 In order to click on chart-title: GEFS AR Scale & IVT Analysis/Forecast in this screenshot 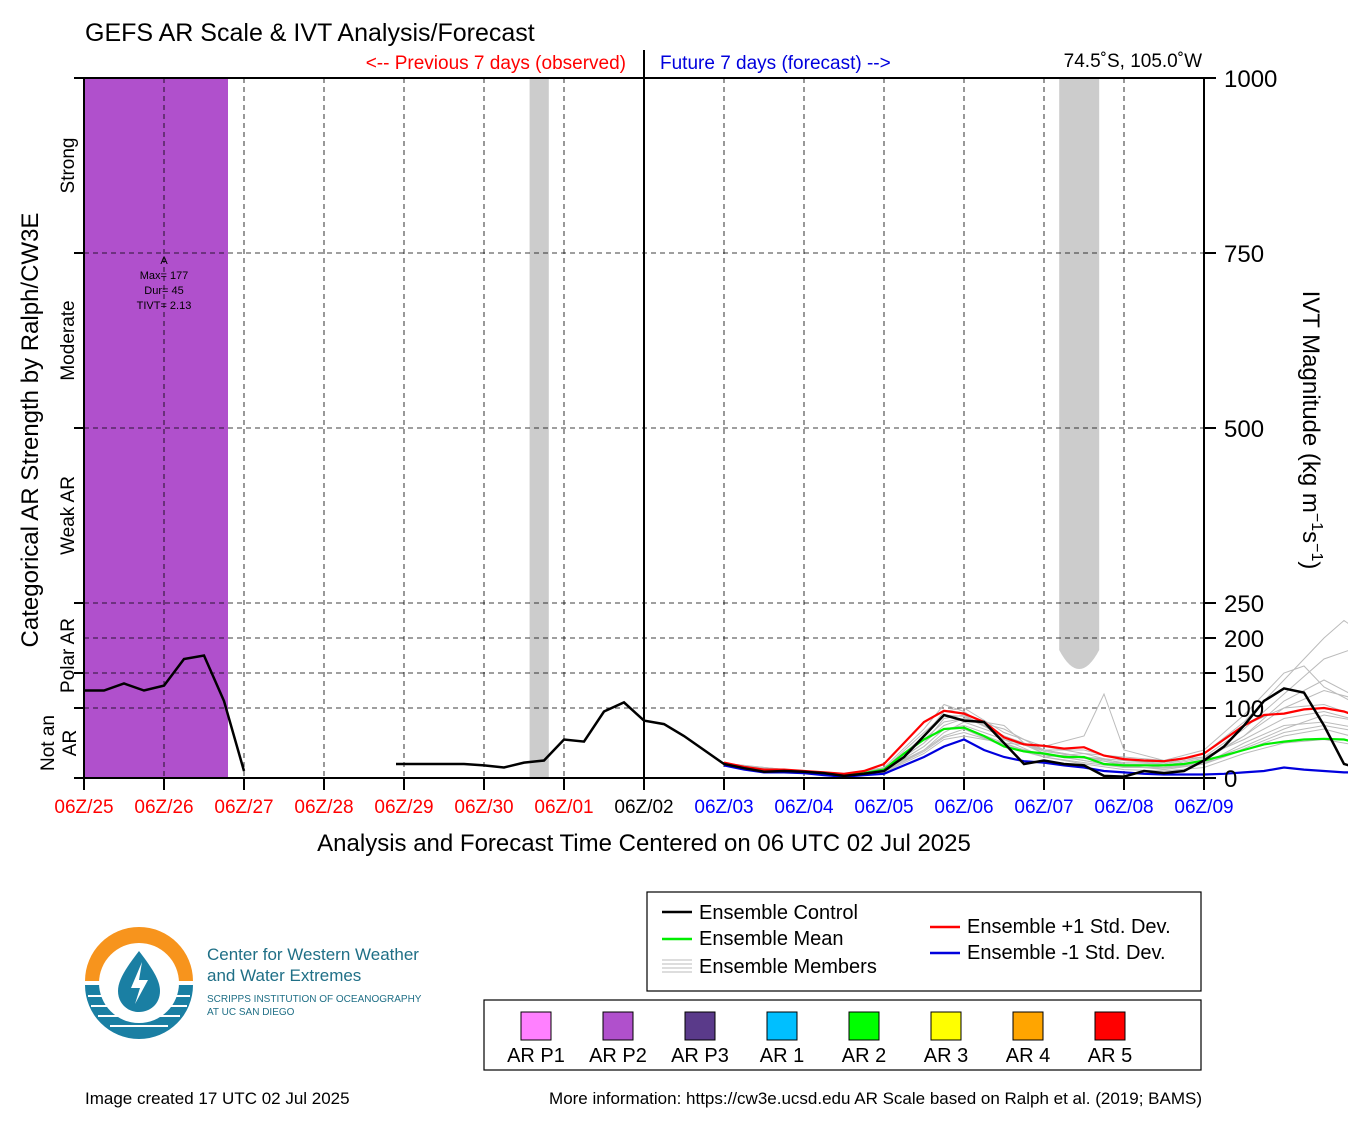, I will do `click(310, 33)`.